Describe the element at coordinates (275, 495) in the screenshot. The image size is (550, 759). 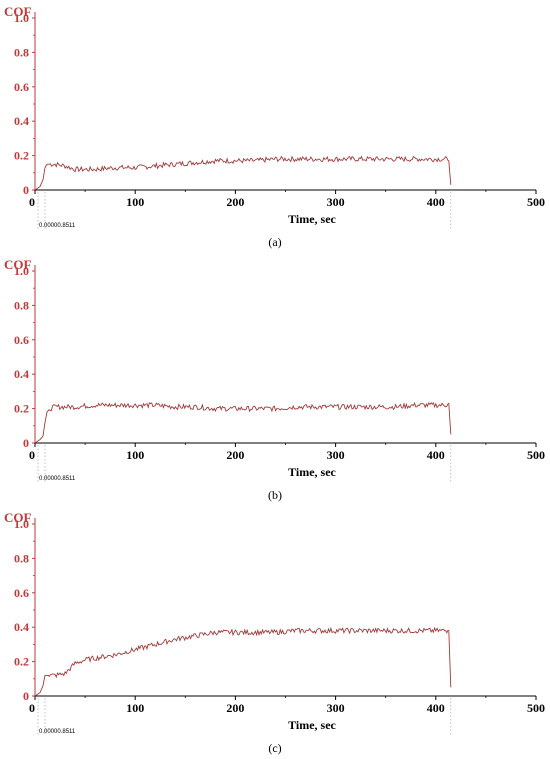
I see `figure-caption: (b)` at that location.